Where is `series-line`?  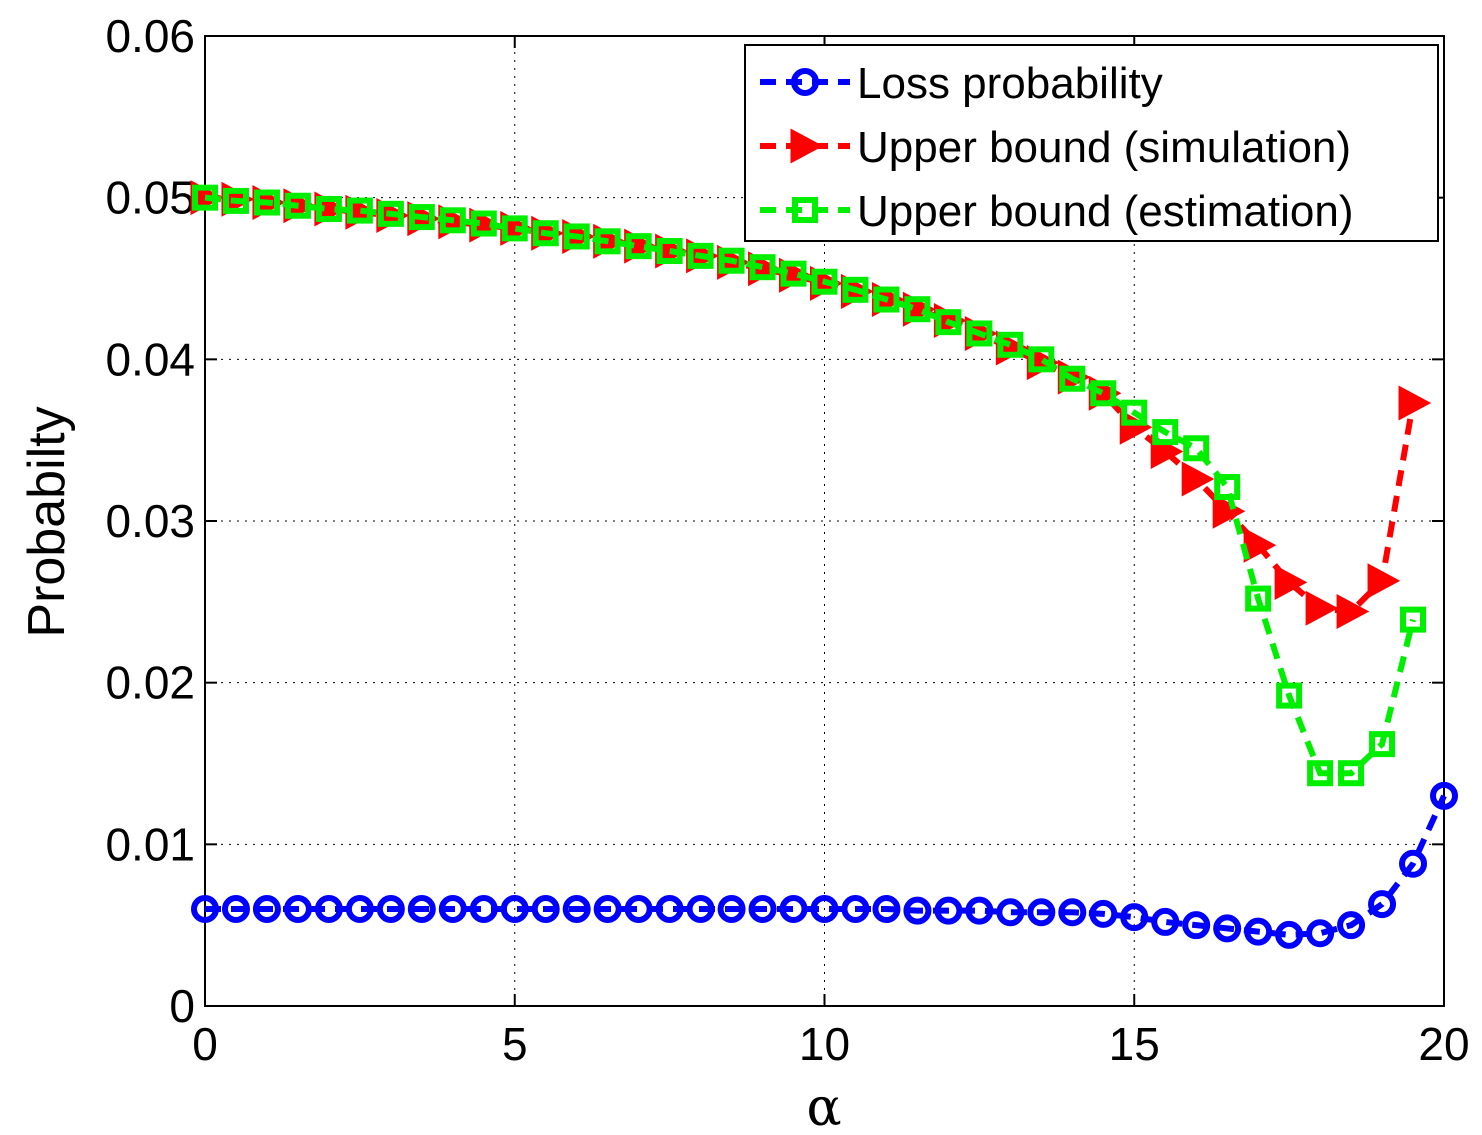
series-line is located at coordinates (826, 866).